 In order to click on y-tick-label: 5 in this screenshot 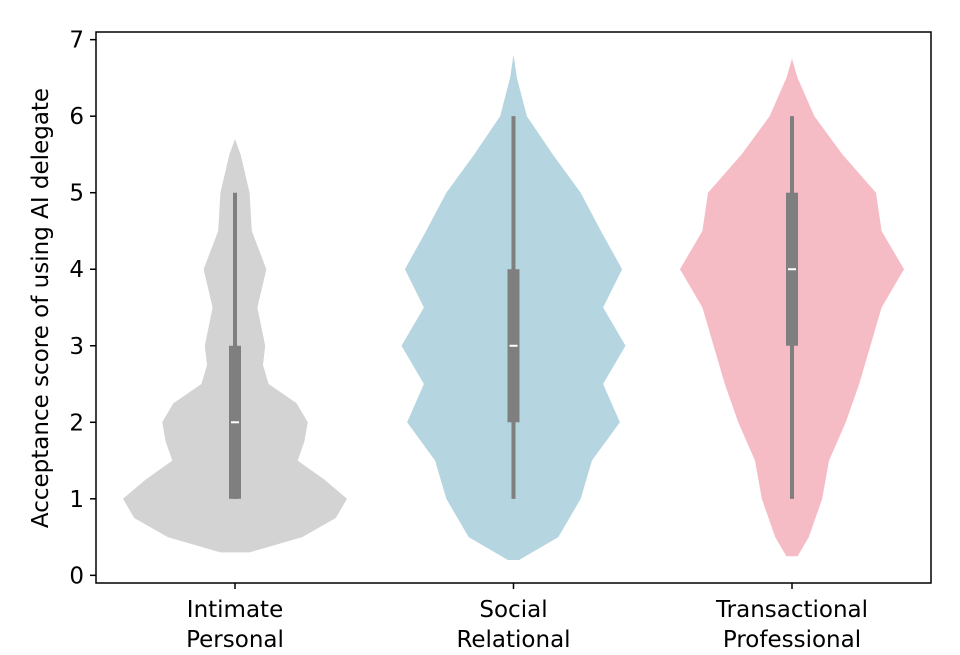, I will do `click(76, 194)`.